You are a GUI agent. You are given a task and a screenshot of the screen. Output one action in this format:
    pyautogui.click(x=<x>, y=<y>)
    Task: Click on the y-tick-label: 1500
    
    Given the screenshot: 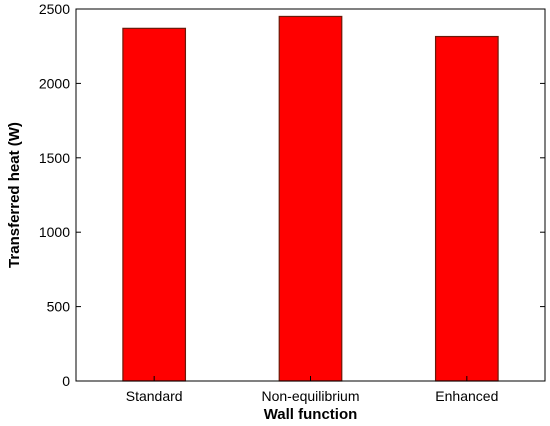 What is the action you would take?
    pyautogui.click(x=54, y=158)
    